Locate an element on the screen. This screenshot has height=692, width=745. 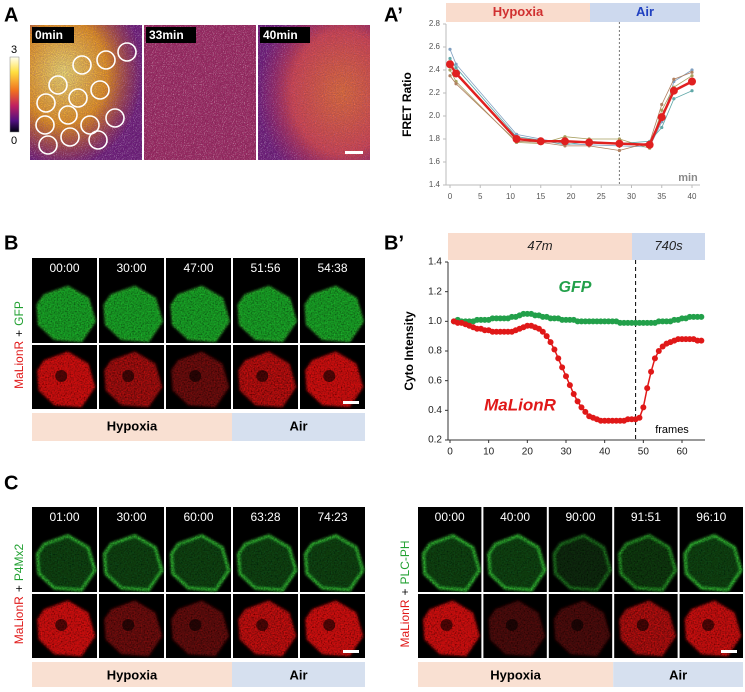
channel-label: MaLionR + GFP is located at coordinates (19, 345).